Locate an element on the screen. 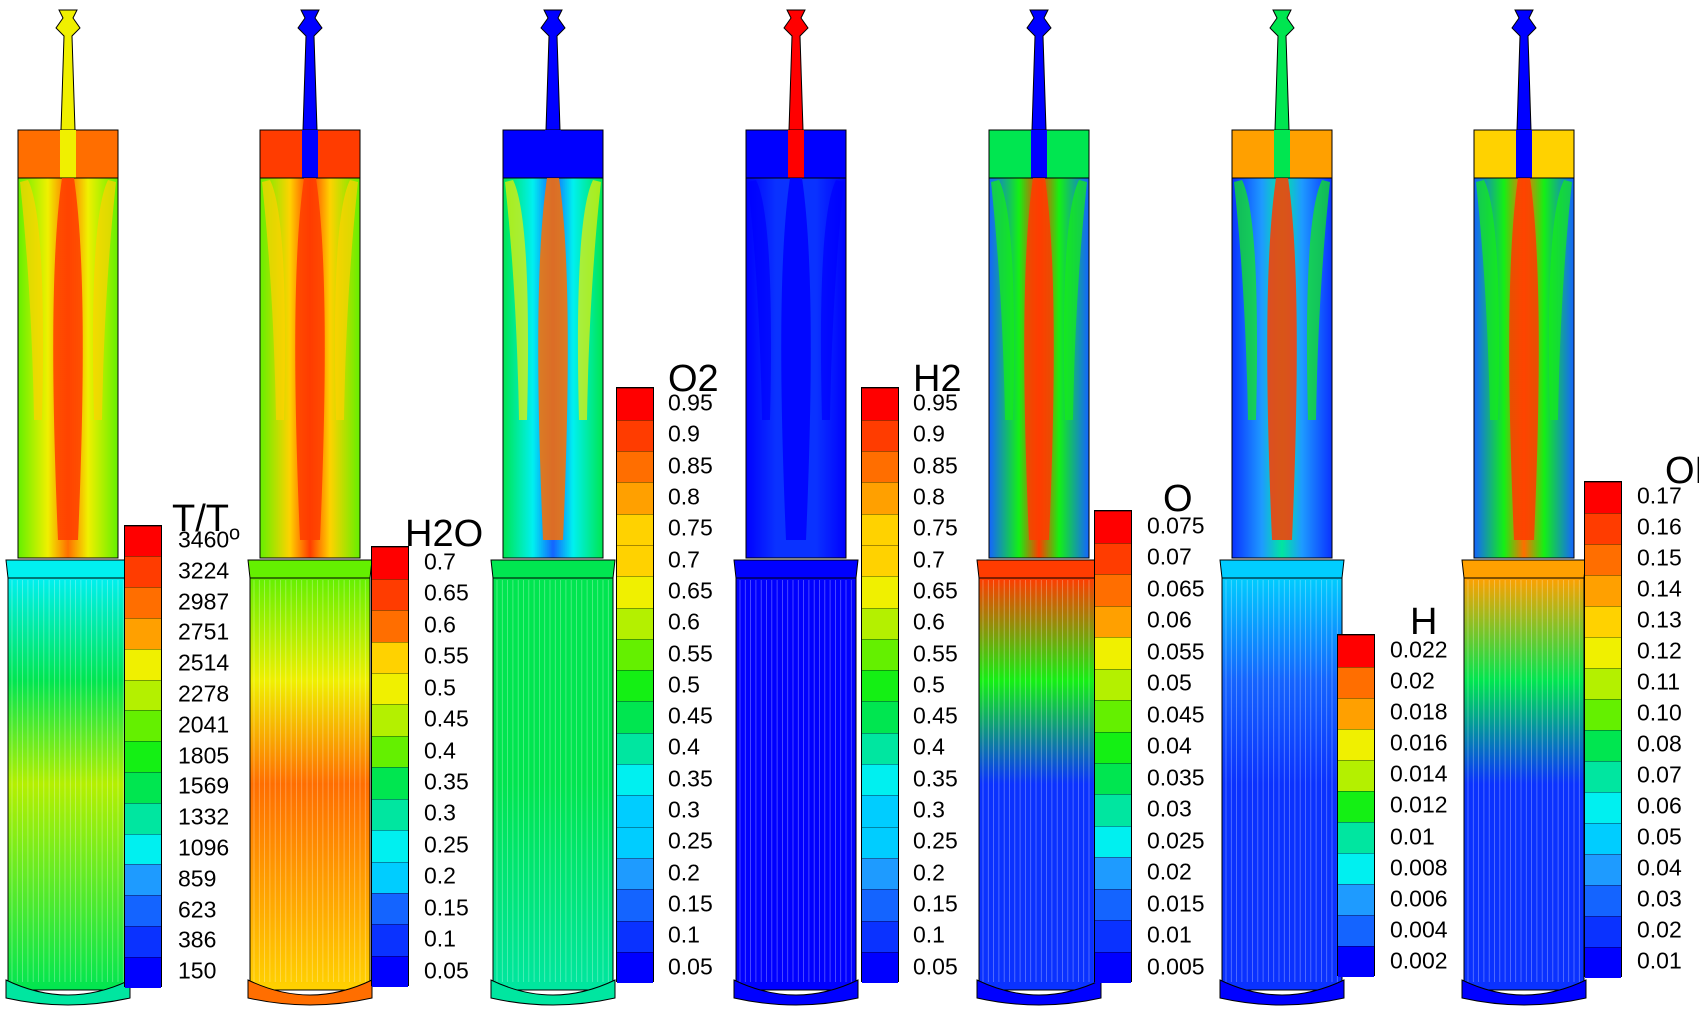  colorbar-tick: 0.16 is located at coordinates (1659, 526).